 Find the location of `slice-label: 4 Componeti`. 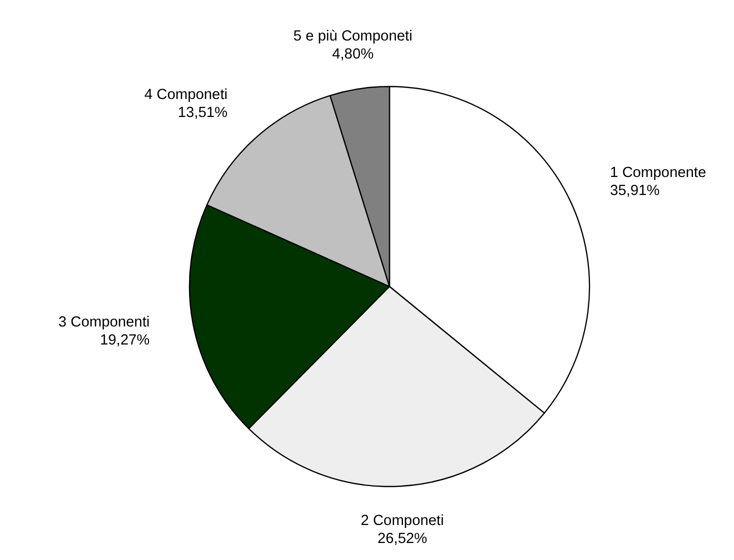

slice-label: 4 Componeti is located at coordinates (186, 95).